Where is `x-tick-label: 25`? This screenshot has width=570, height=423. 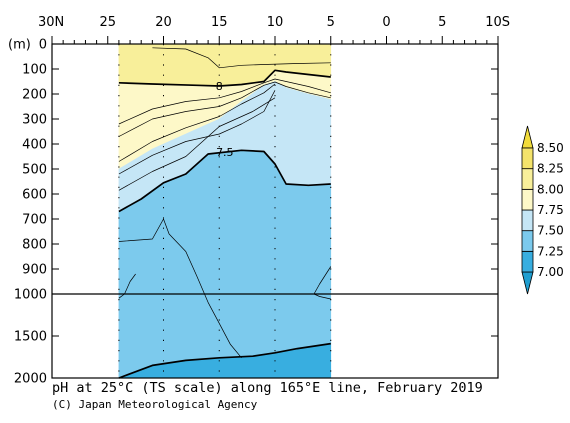 x-tick-label: 25 is located at coordinates (107, 22).